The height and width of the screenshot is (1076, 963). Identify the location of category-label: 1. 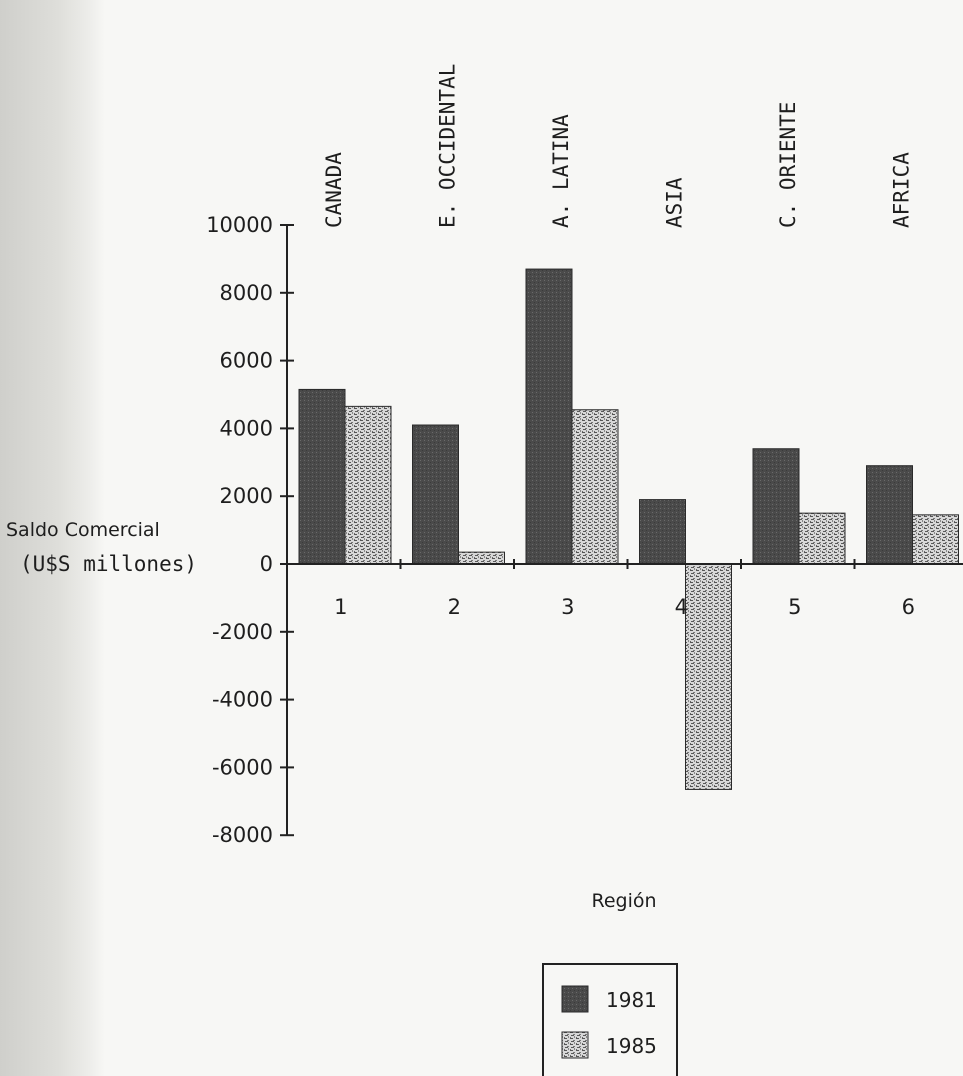
(340, 607).